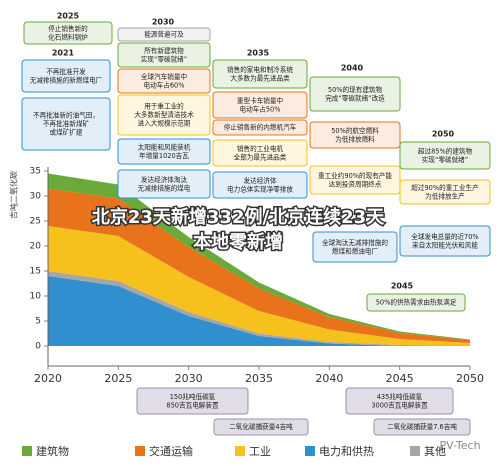  What do you see at coordinates (164, 179) in the screenshot?
I see `milestone-box-text: 发达经济体淘汰` at bounding box center [164, 179].